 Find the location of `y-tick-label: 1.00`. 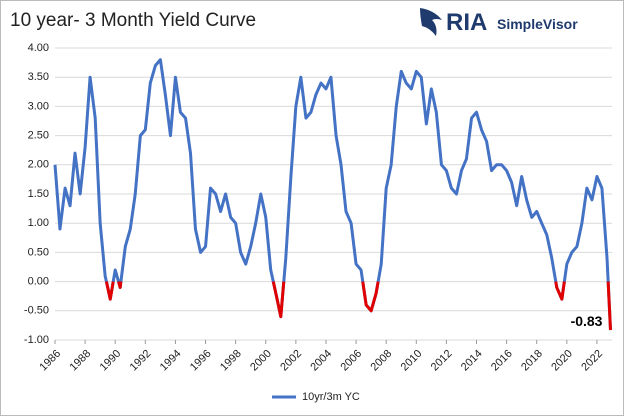

y-tick-label: 1.00 is located at coordinates (38, 223).